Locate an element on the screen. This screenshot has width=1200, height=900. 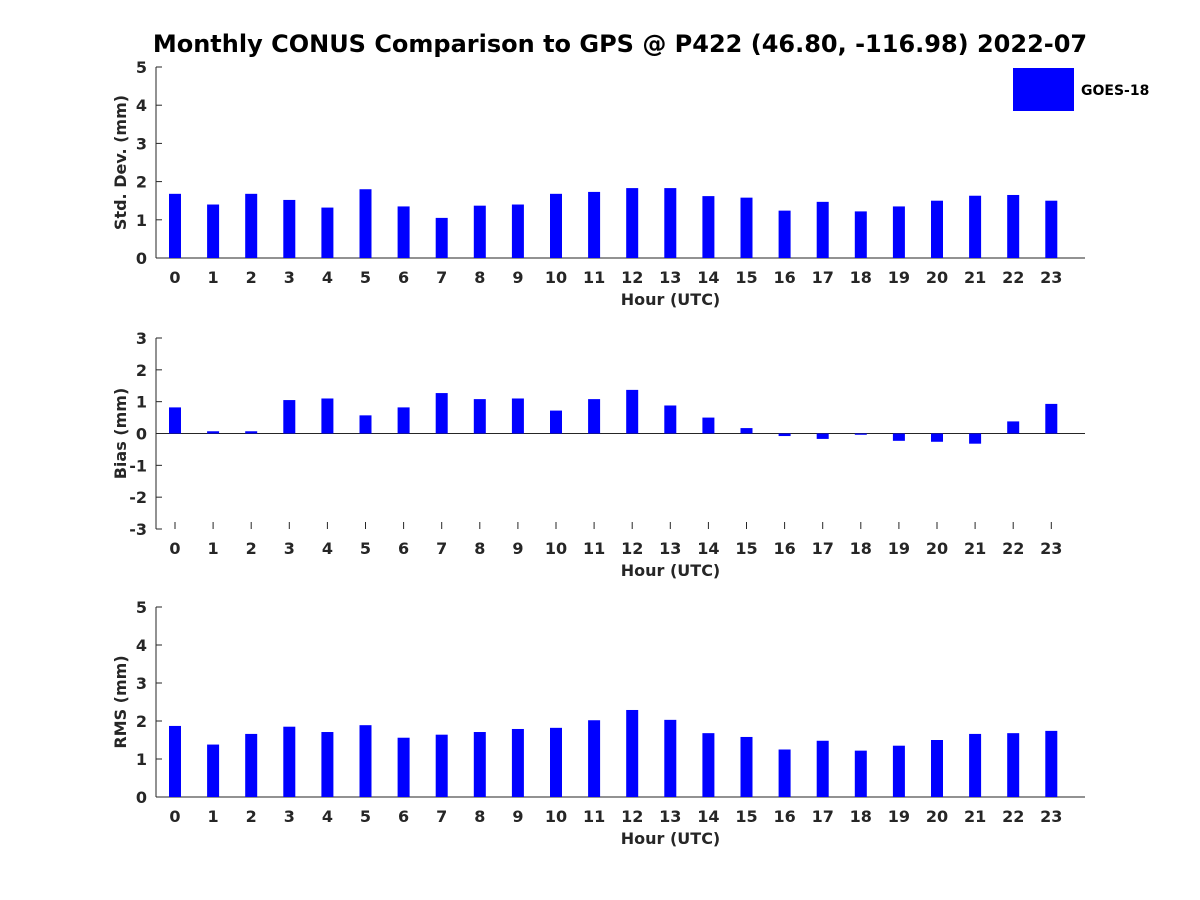
x-tick-label: 9 is located at coordinates (517, 816).